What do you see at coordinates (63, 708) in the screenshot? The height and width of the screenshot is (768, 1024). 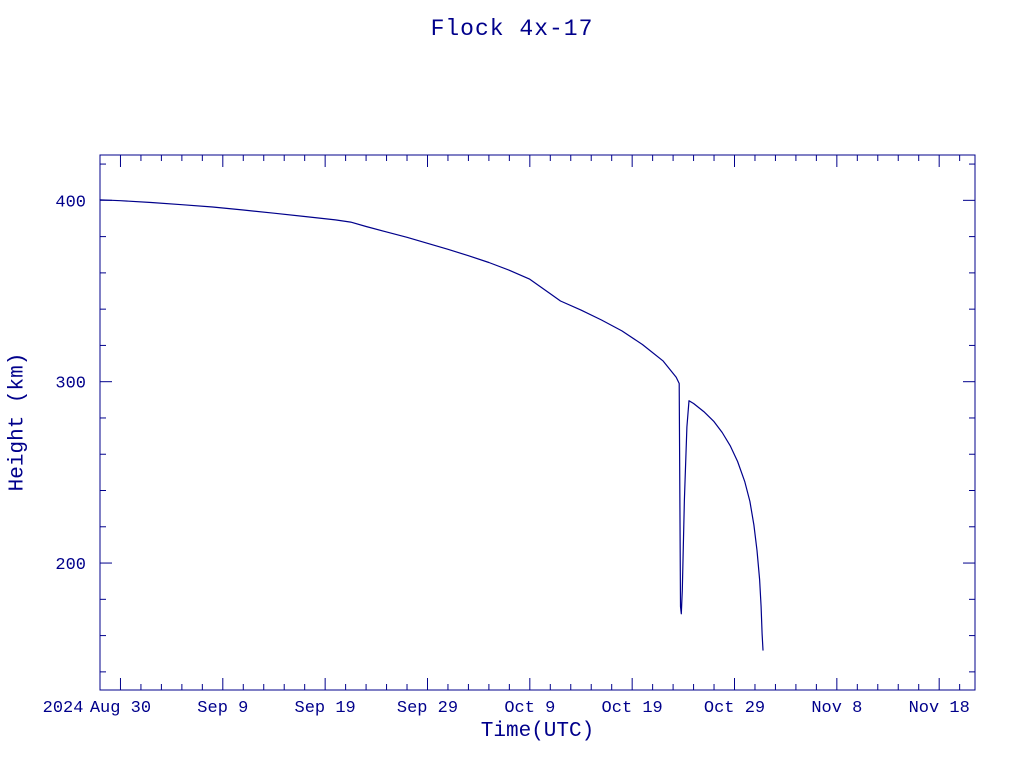 I see `x-axis-year-label: 2024` at bounding box center [63, 708].